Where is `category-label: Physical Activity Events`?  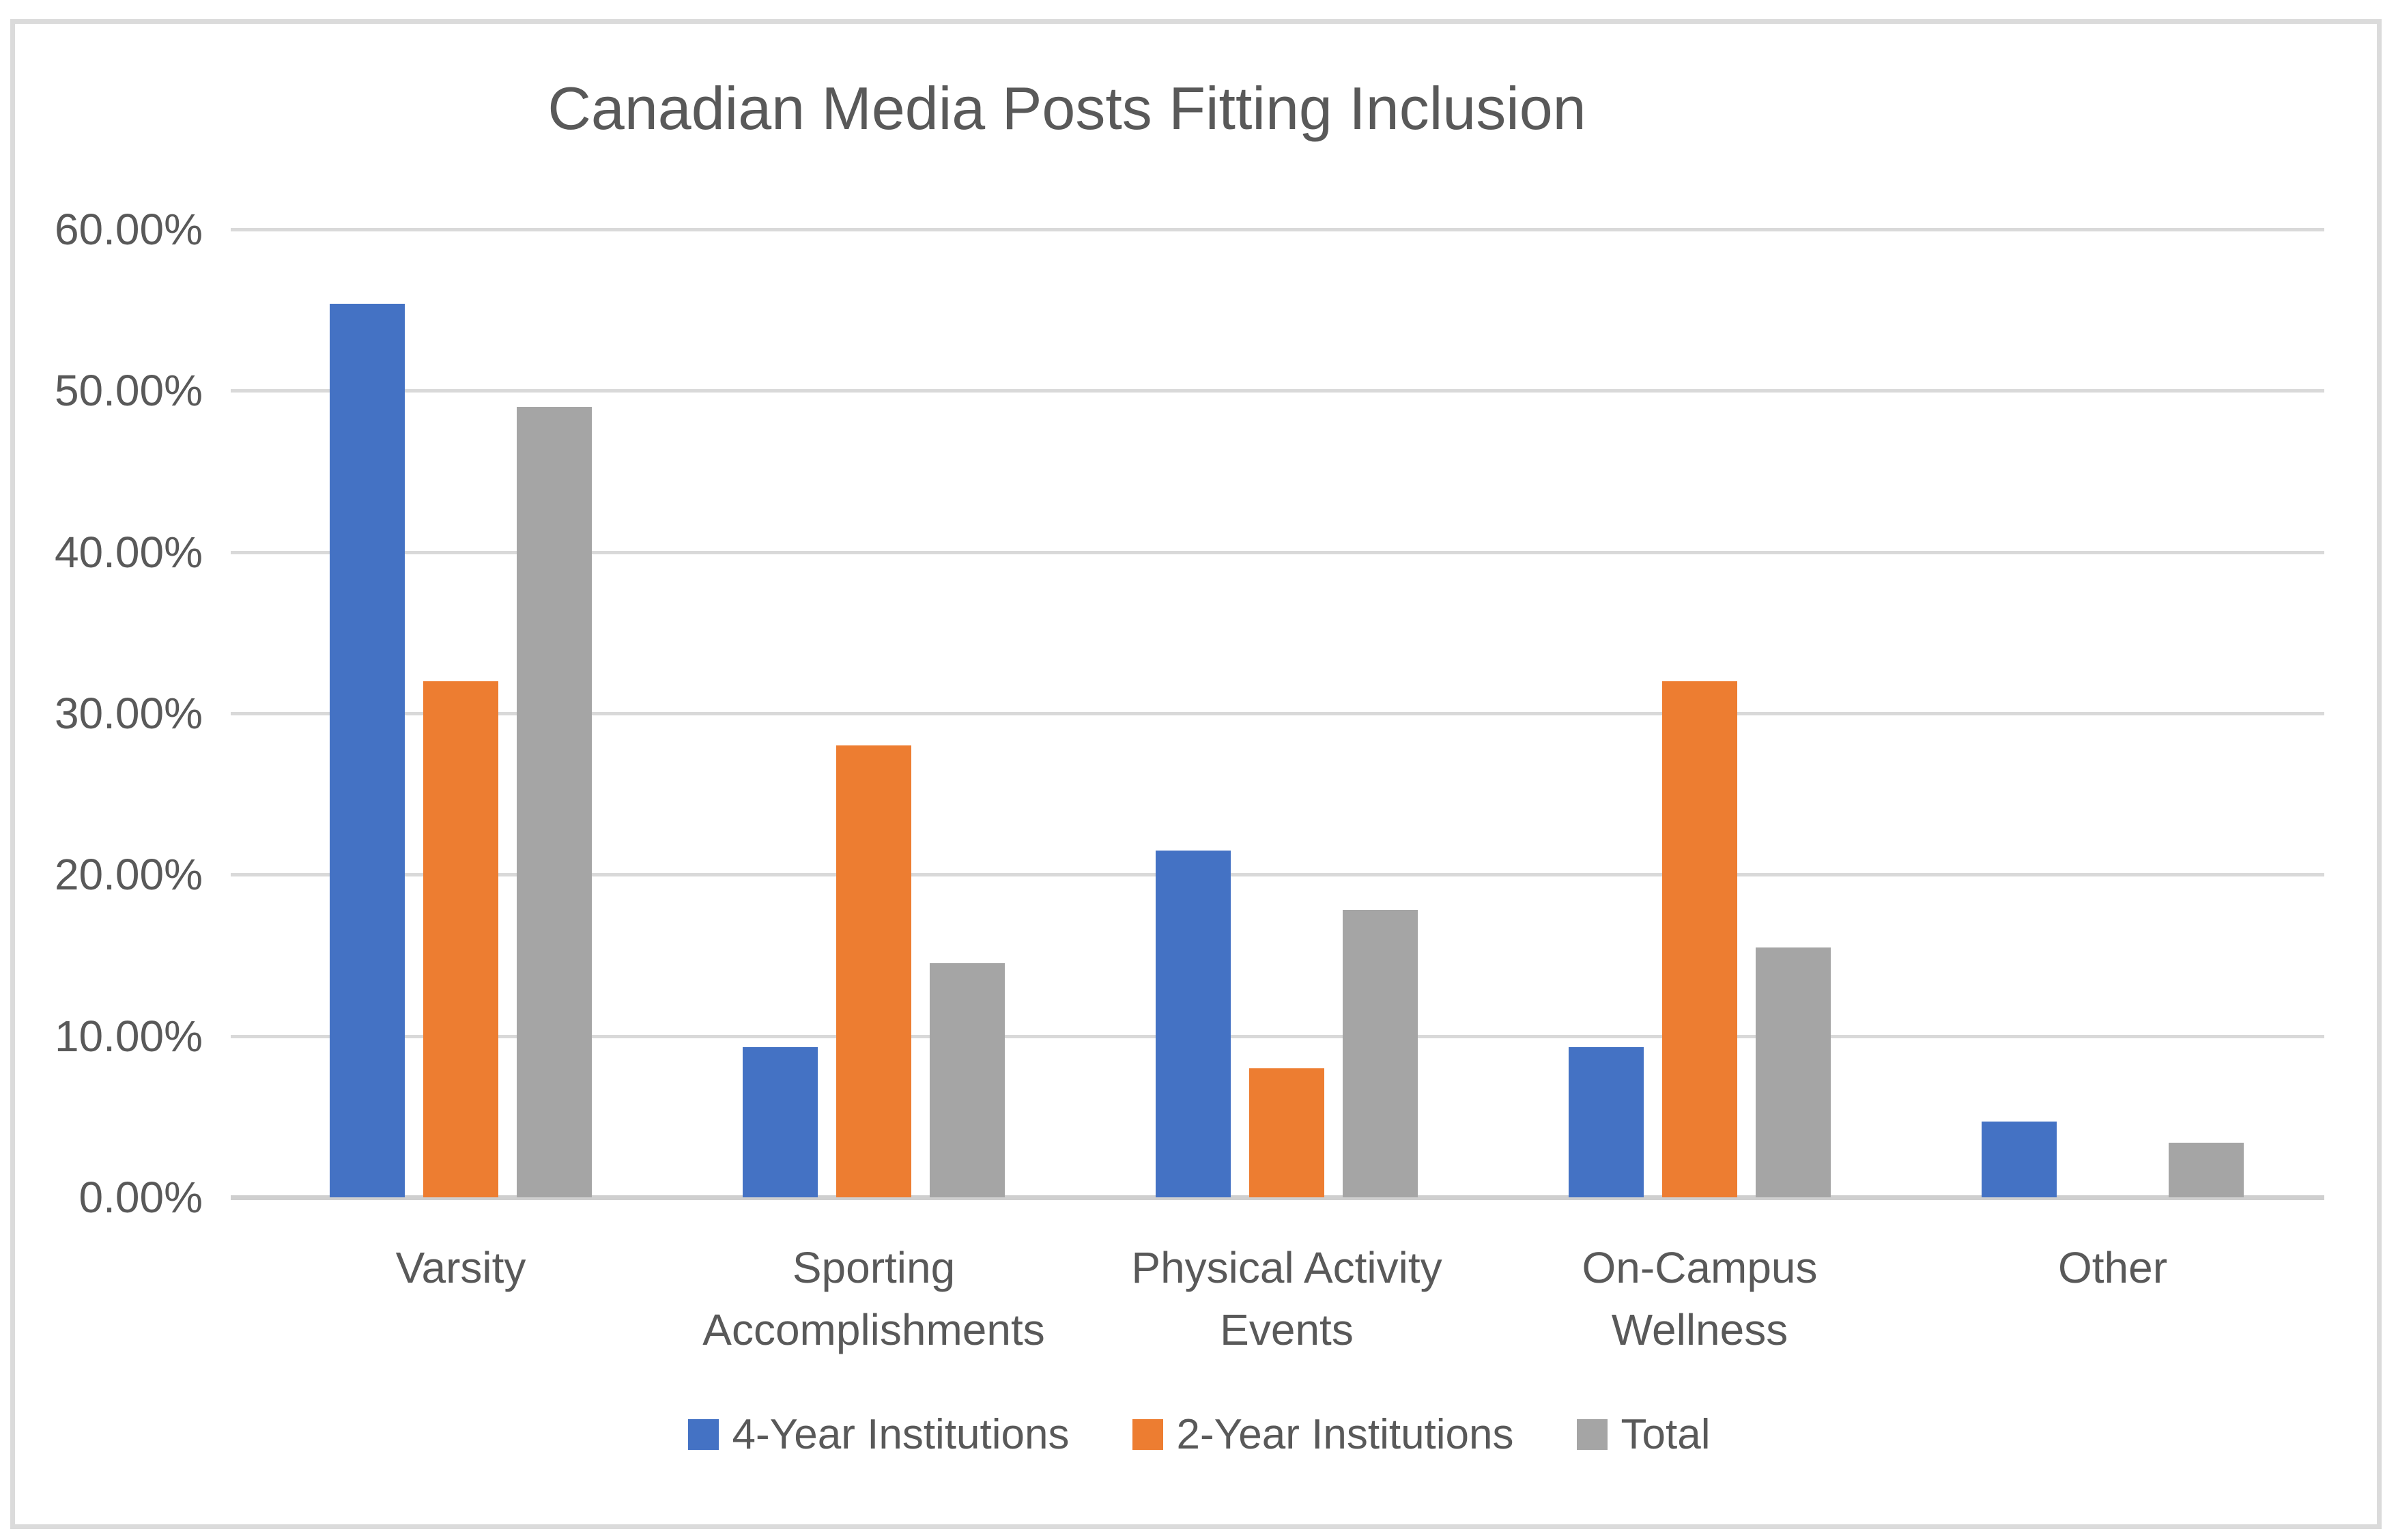
category-label: Physical Activity Events is located at coordinates (1286, 1298).